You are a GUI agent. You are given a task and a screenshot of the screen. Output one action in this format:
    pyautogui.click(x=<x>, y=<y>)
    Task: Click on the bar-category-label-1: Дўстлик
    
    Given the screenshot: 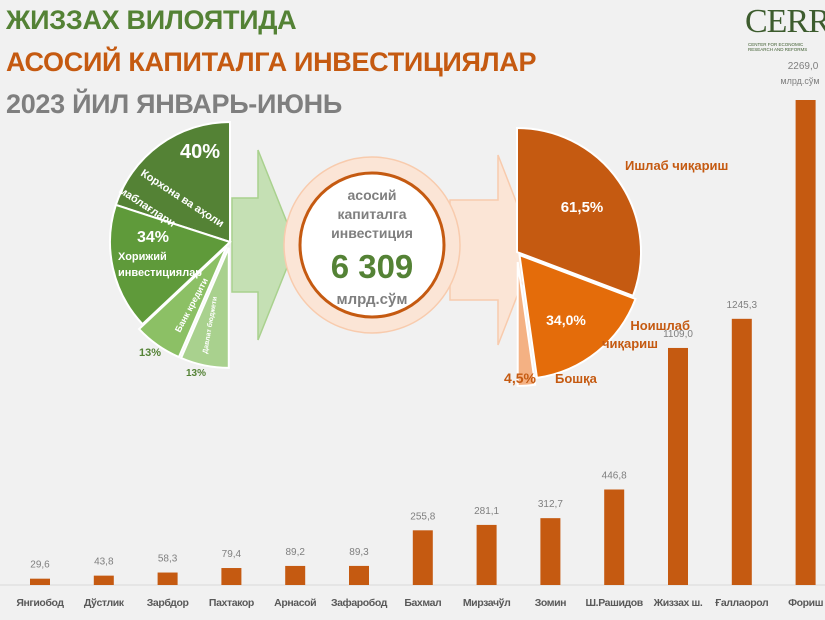 What is the action you would take?
    pyautogui.click(x=104, y=603)
    